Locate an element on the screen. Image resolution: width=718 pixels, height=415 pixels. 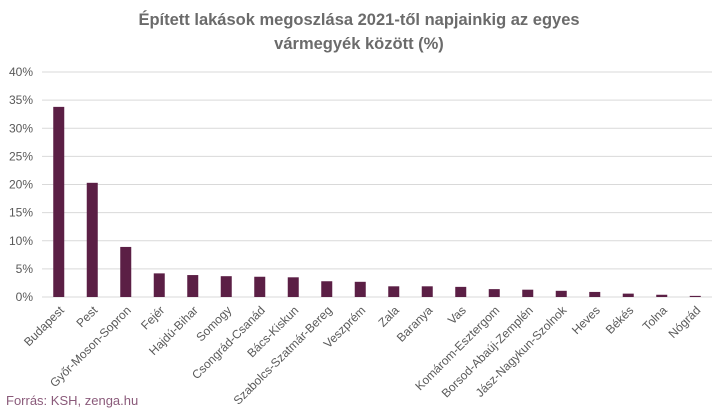
x-tick-label: Fejér is located at coordinates (152, 317).